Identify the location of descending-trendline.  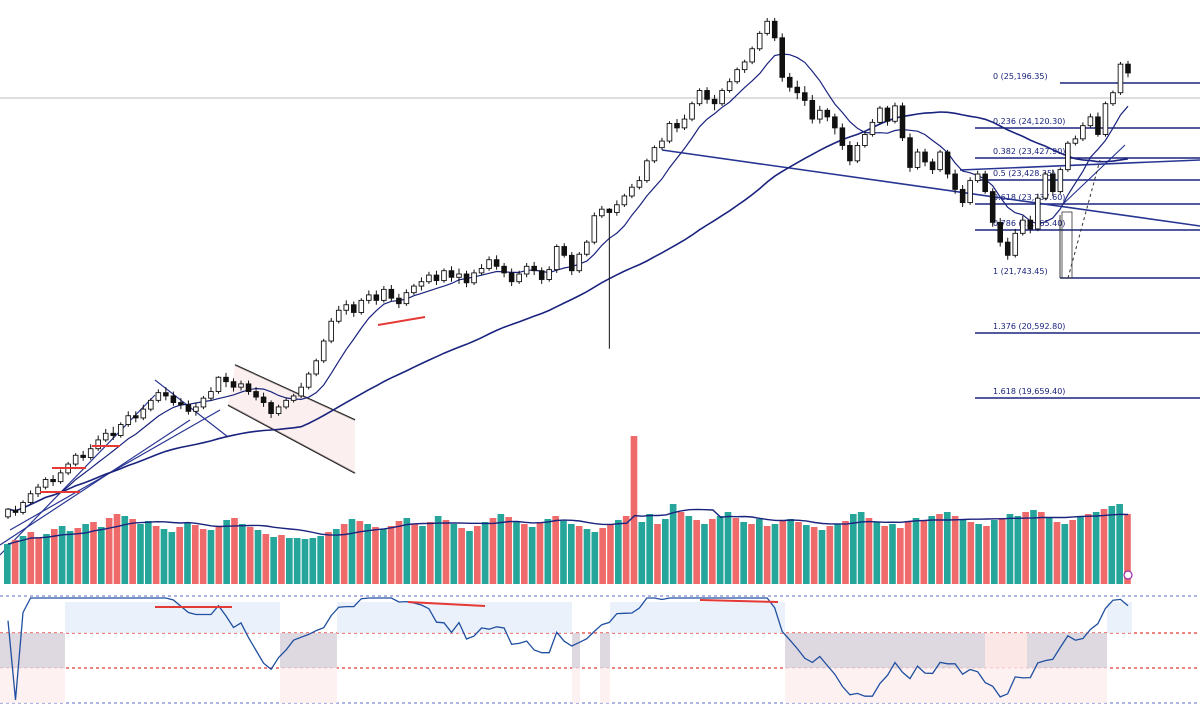
(930, 188).